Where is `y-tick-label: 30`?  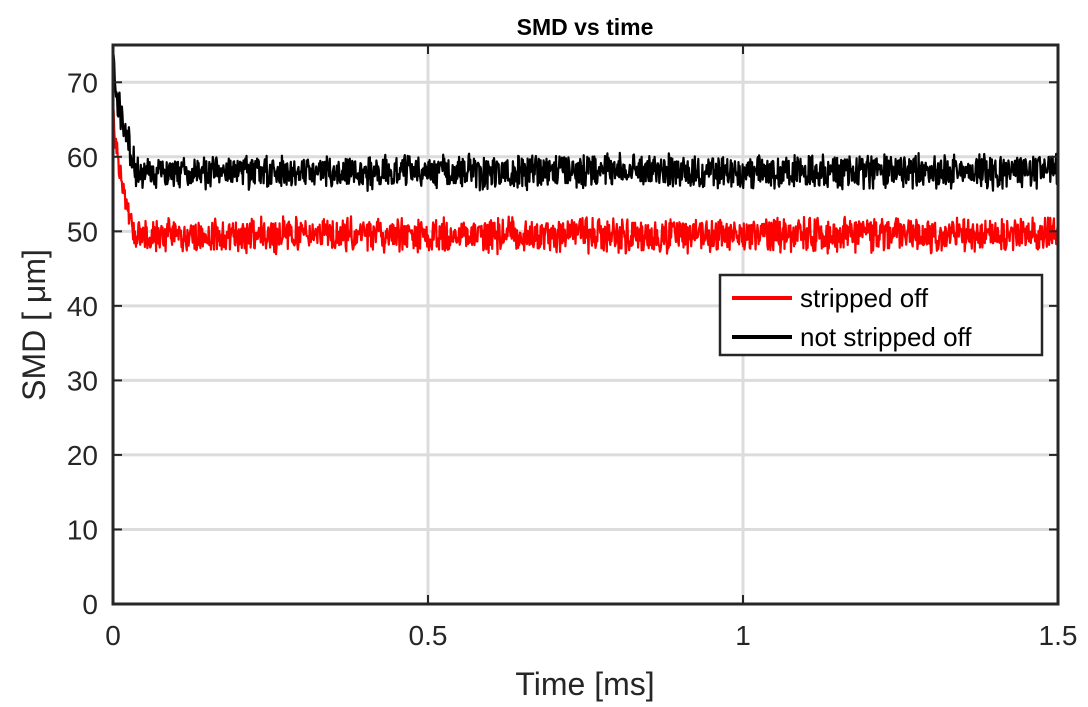 y-tick-label: 30 is located at coordinates (82, 380).